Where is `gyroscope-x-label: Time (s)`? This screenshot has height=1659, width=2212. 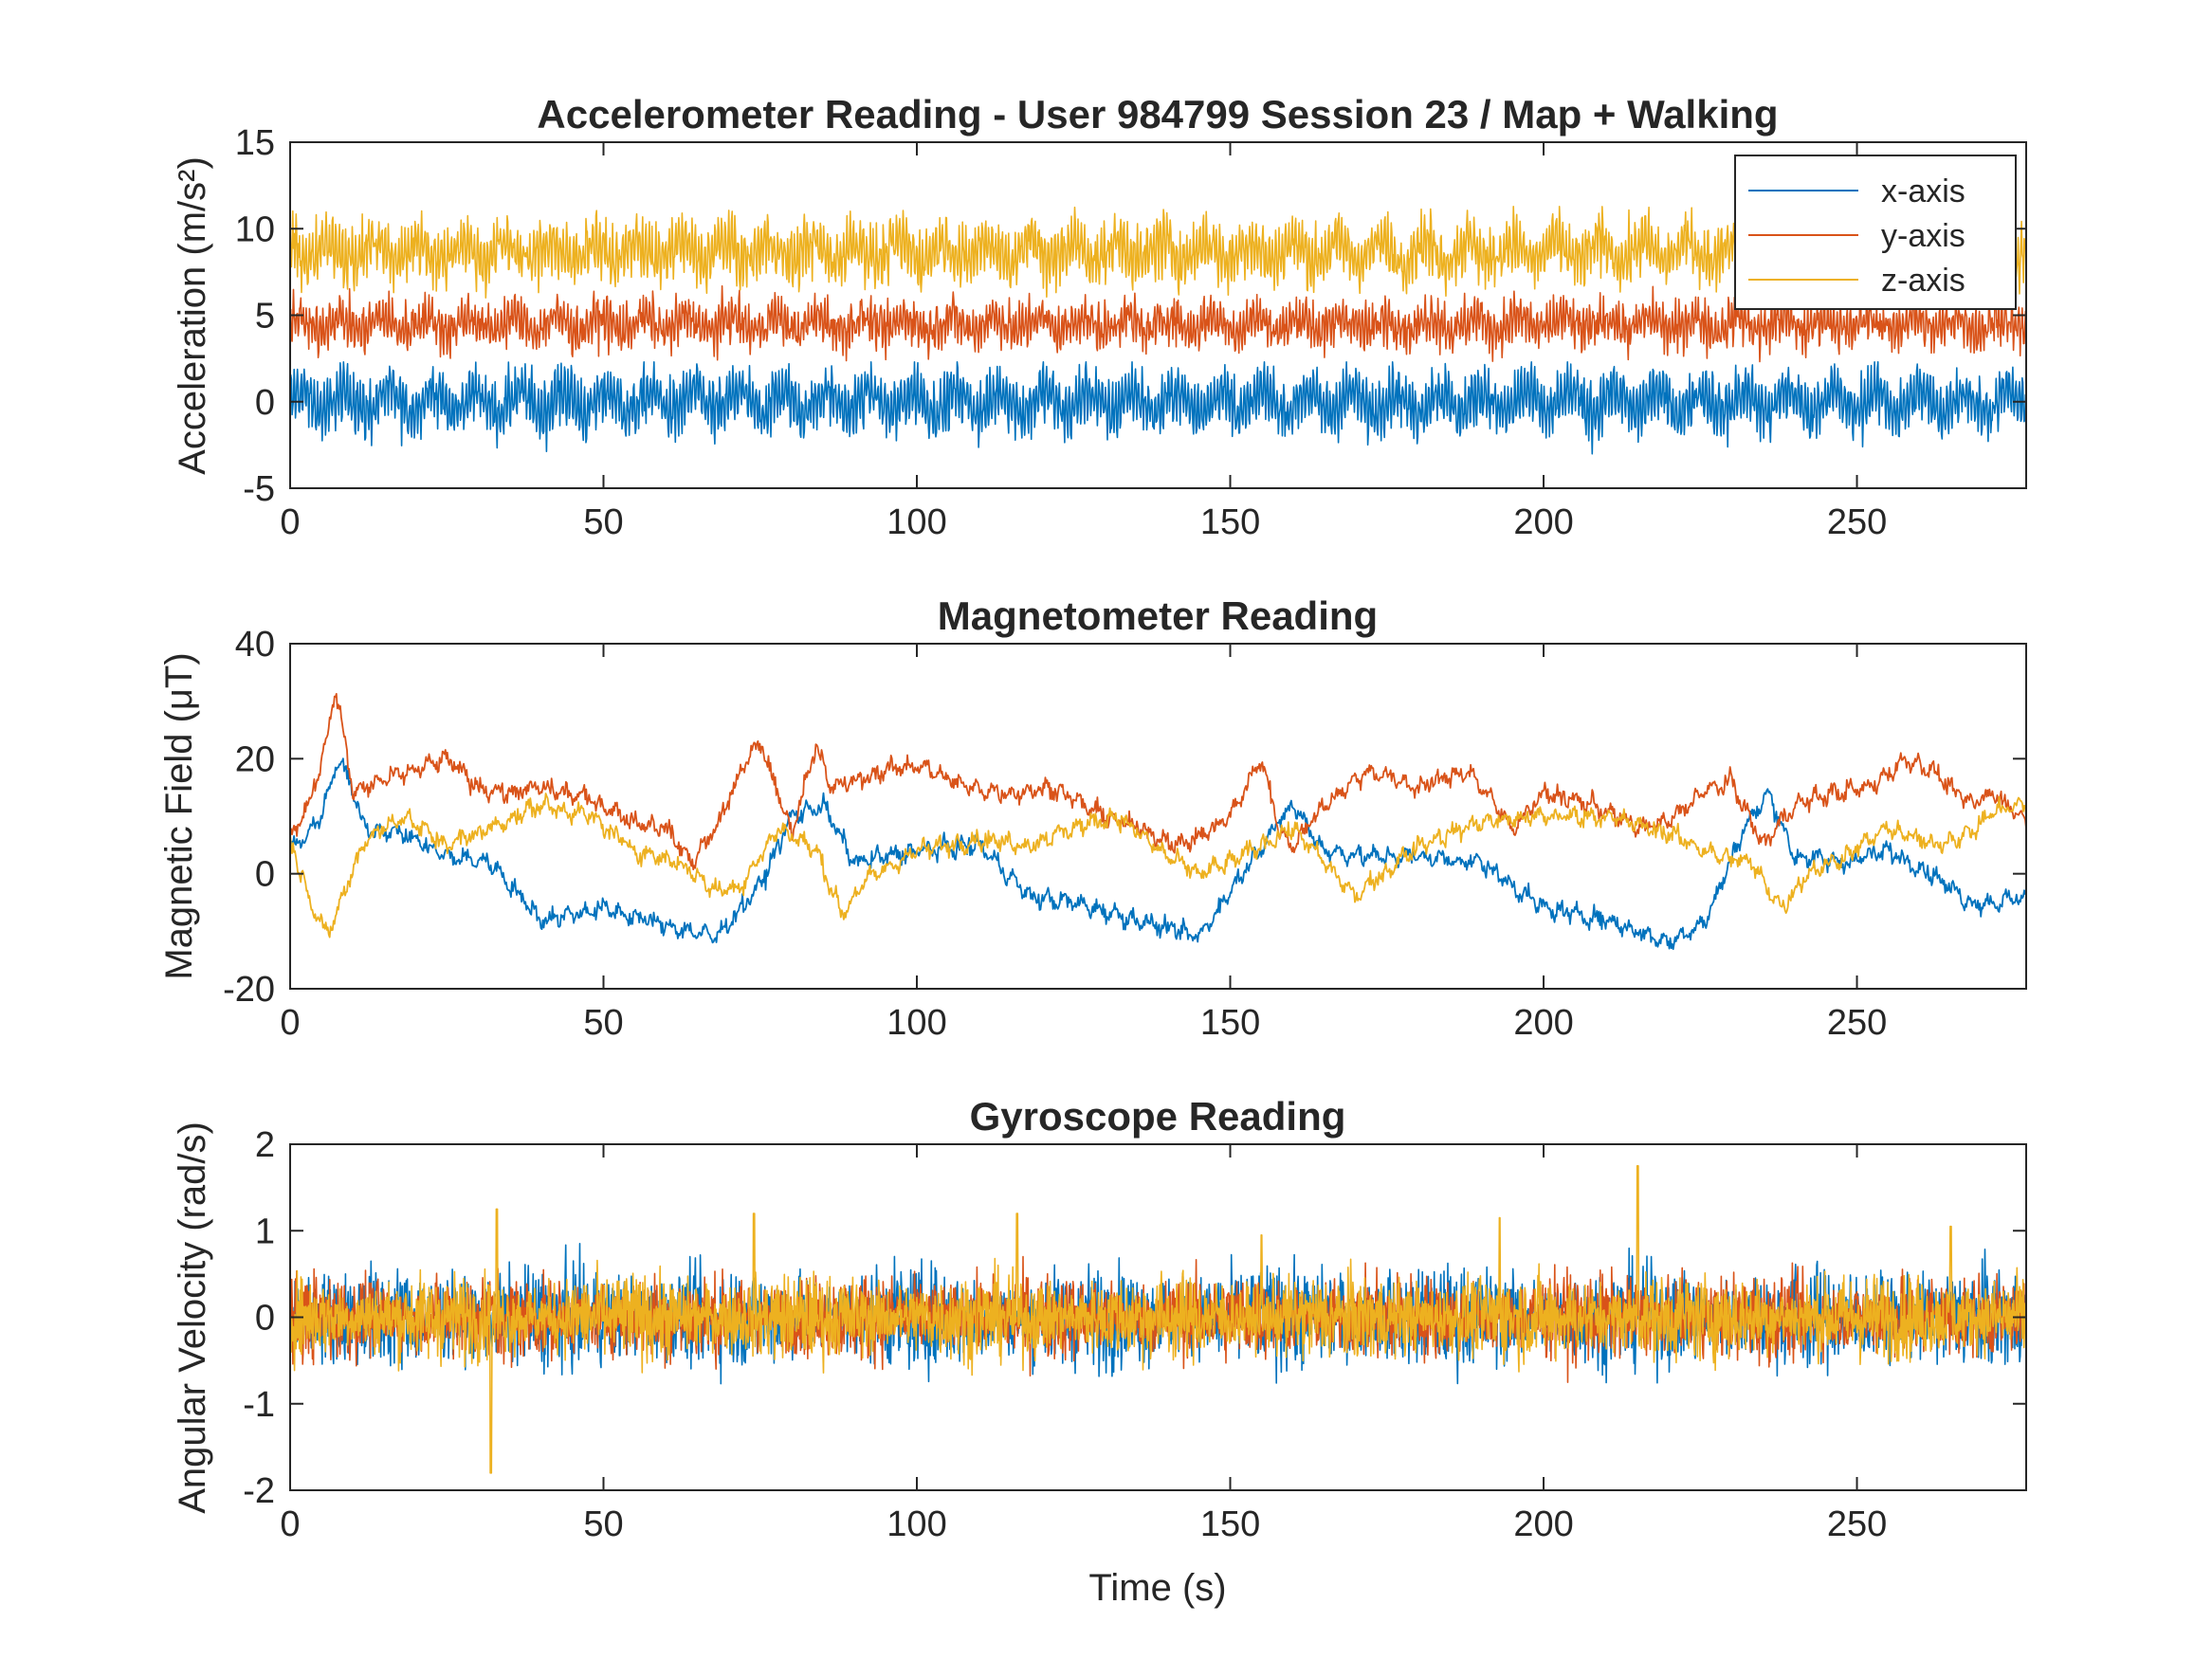
gyroscope-x-label: Time (s) is located at coordinates (1157, 1588).